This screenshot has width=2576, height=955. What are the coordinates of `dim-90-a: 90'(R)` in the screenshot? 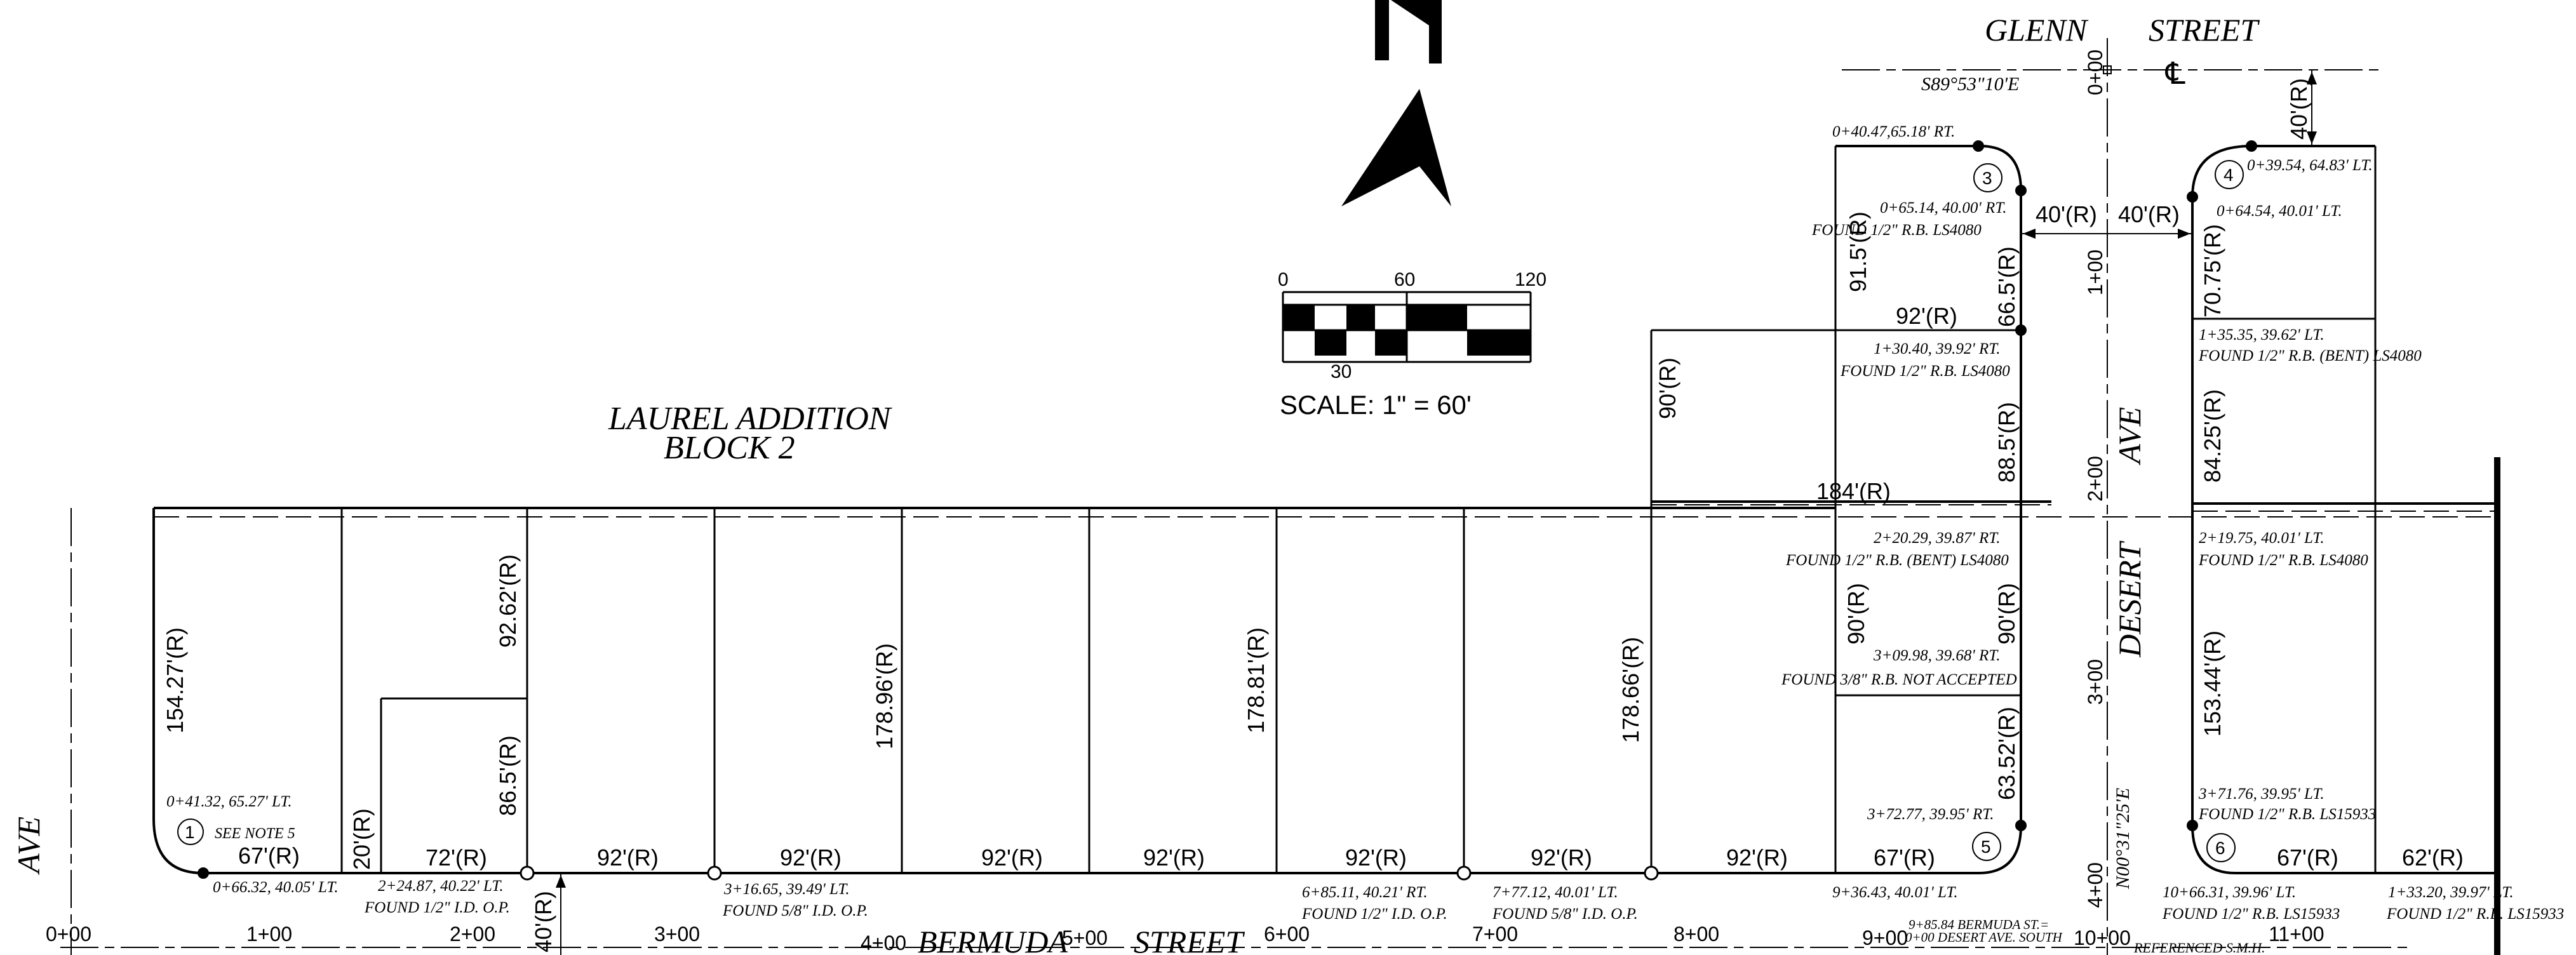 It's located at (1667, 388).